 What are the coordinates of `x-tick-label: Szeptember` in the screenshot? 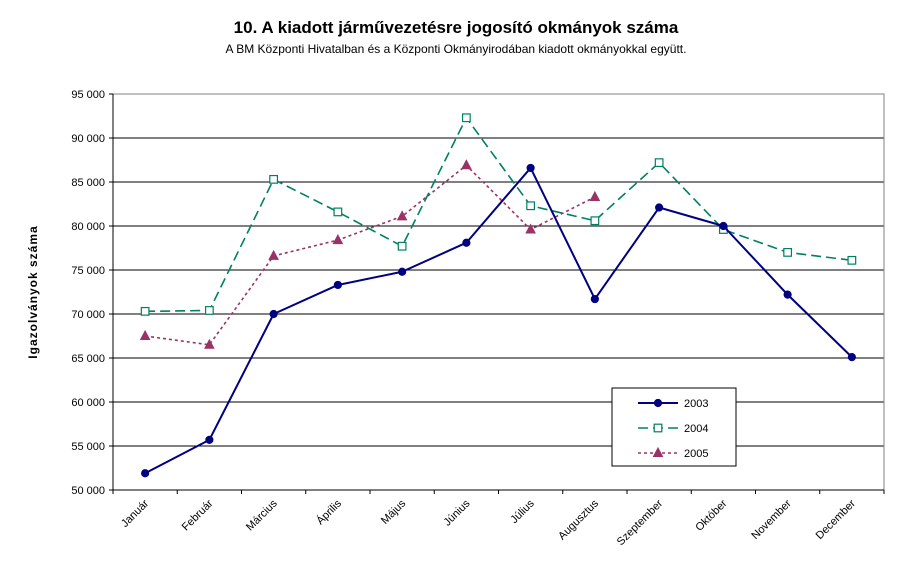 It's located at (640, 522).